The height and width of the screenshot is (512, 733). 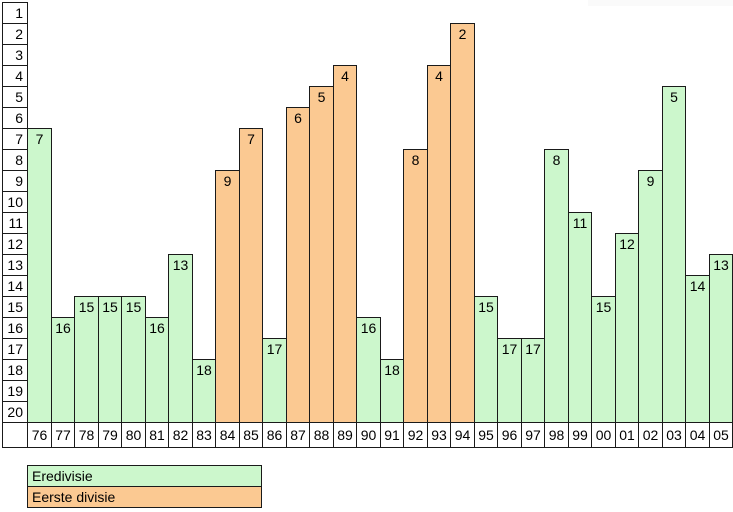 What do you see at coordinates (15, 13) in the screenshot?
I see `y-axis-cell-1: 1` at bounding box center [15, 13].